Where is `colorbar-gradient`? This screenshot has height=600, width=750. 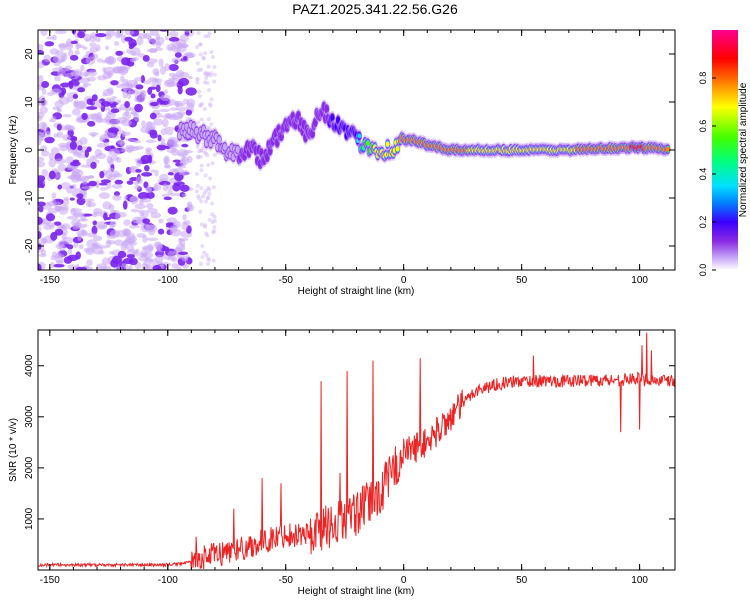 colorbar-gradient is located at coordinates (725, 150).